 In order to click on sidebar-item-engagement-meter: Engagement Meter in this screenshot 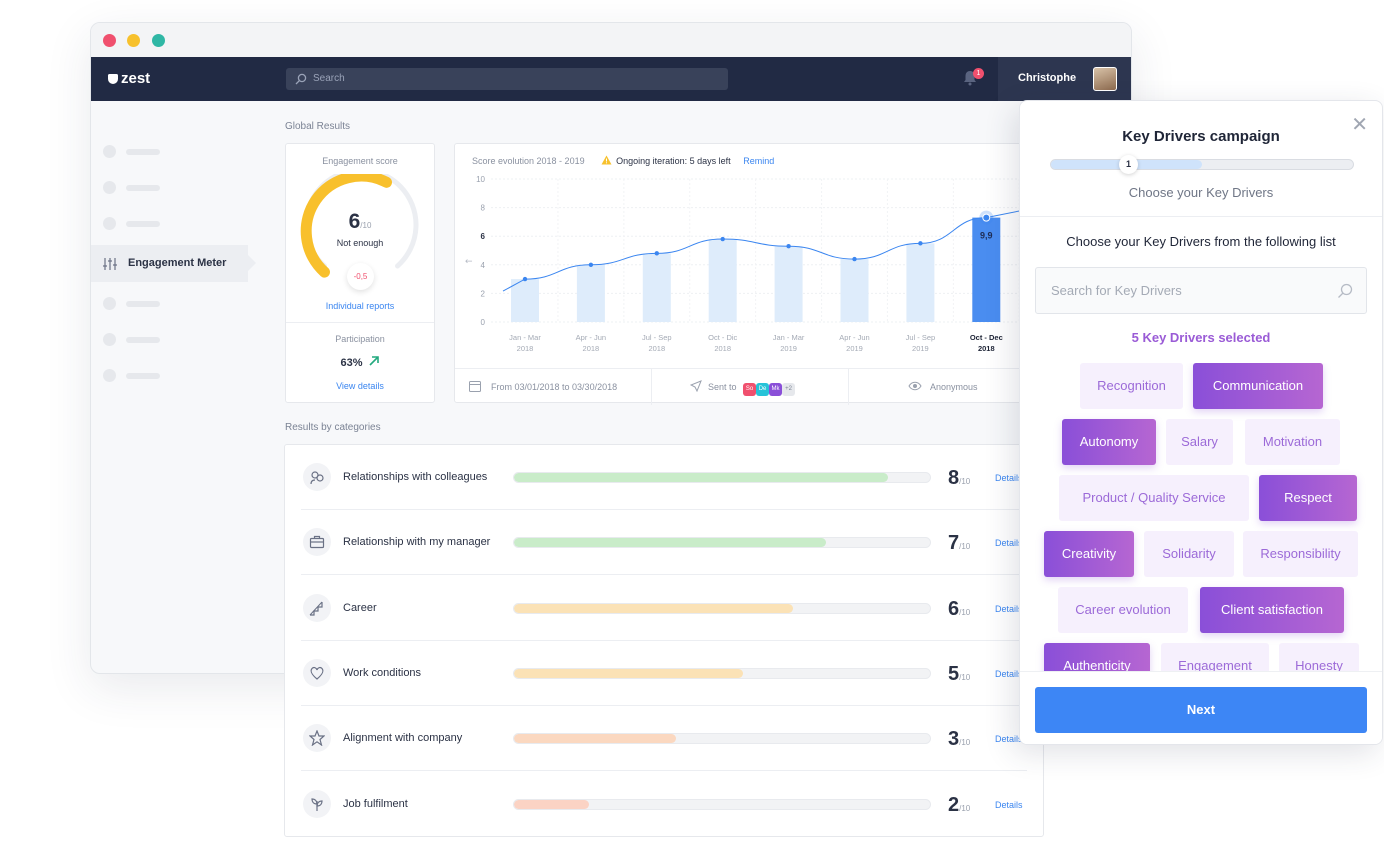, I will do `click(173, 263)`.